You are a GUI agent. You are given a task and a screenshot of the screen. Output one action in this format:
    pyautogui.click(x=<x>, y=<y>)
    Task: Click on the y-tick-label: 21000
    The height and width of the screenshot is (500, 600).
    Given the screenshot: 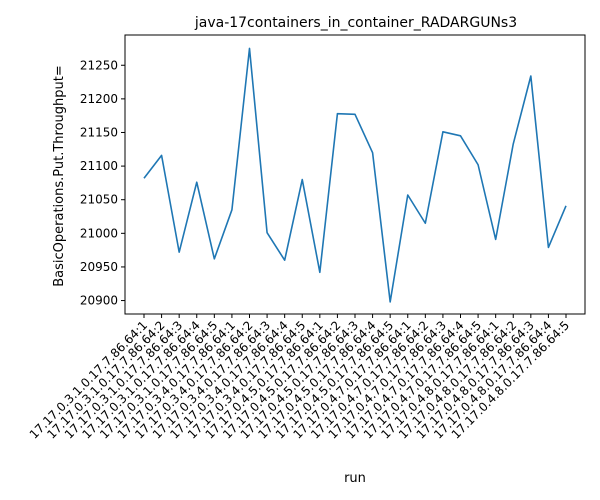 What is the action you would take?
    pyautogui.click(x=99, y=233)
    